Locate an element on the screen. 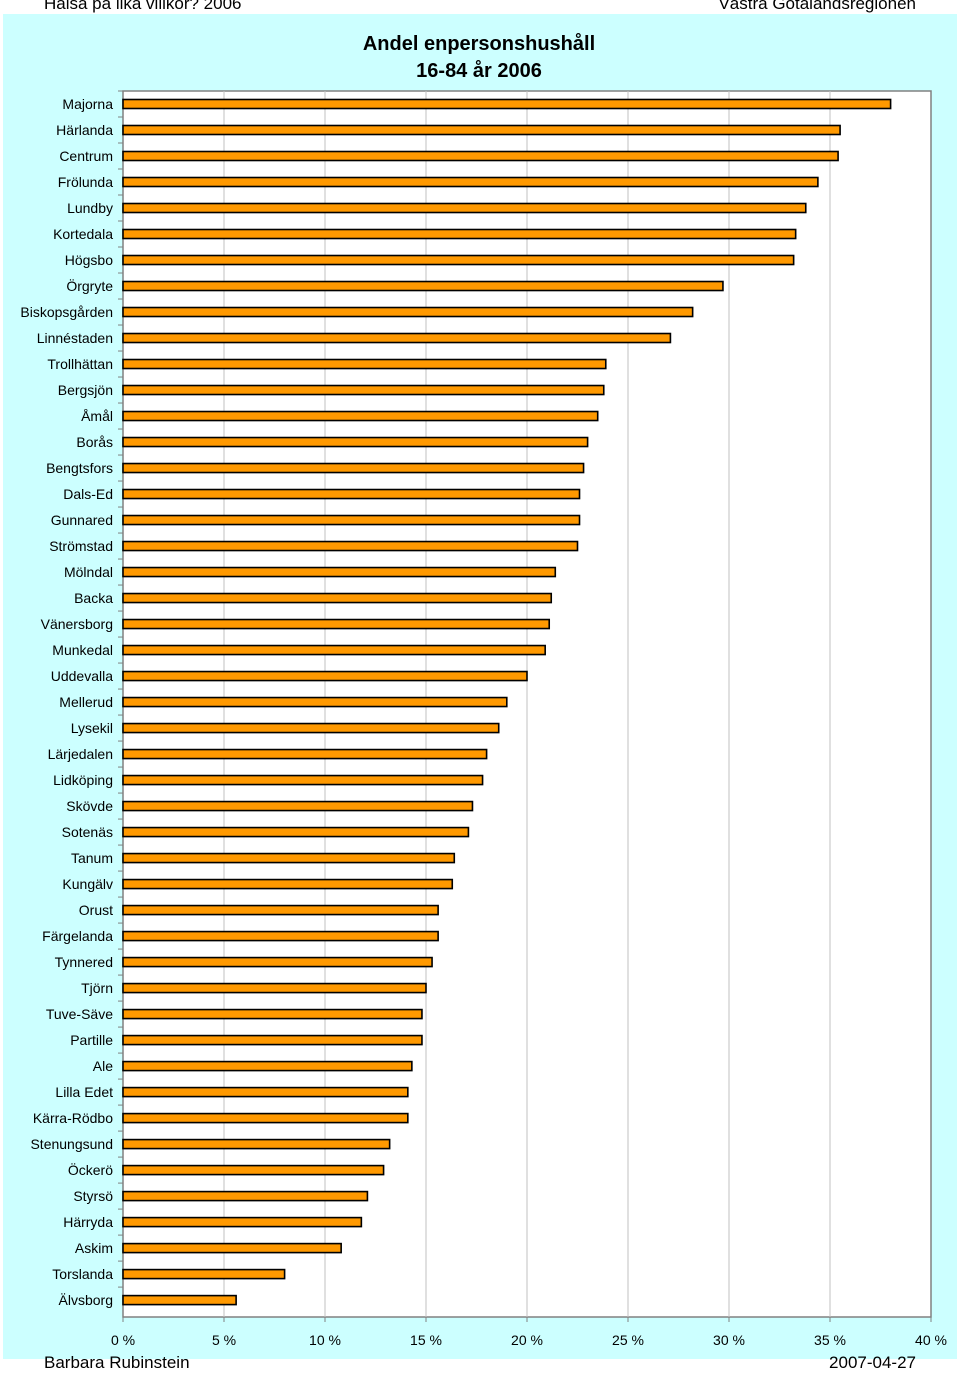  category-label: Mölndal is located at coordinates (88, 572).